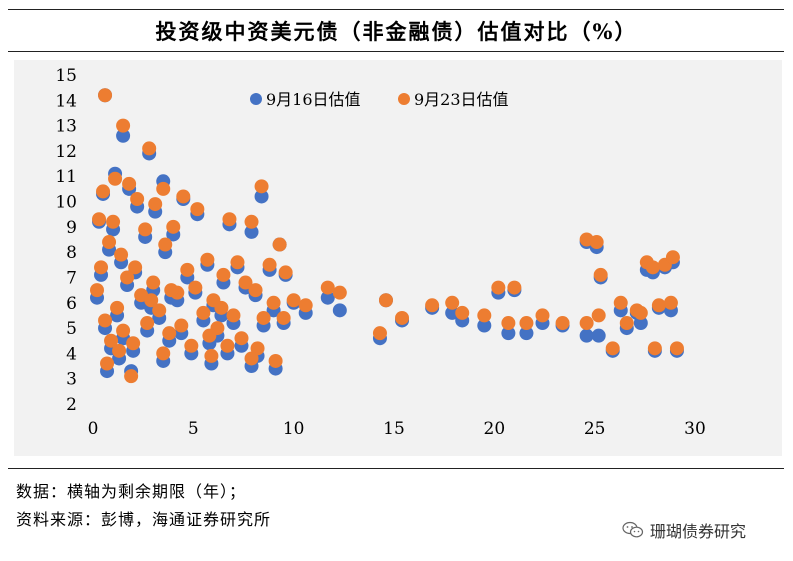 This screenshot has height=561, width=793. What do you see at coordinates (131, 491) in the screenshot?
I see `data-note: 数据：横轴为剩余期限（年）；` at bounding box center [131, 491].